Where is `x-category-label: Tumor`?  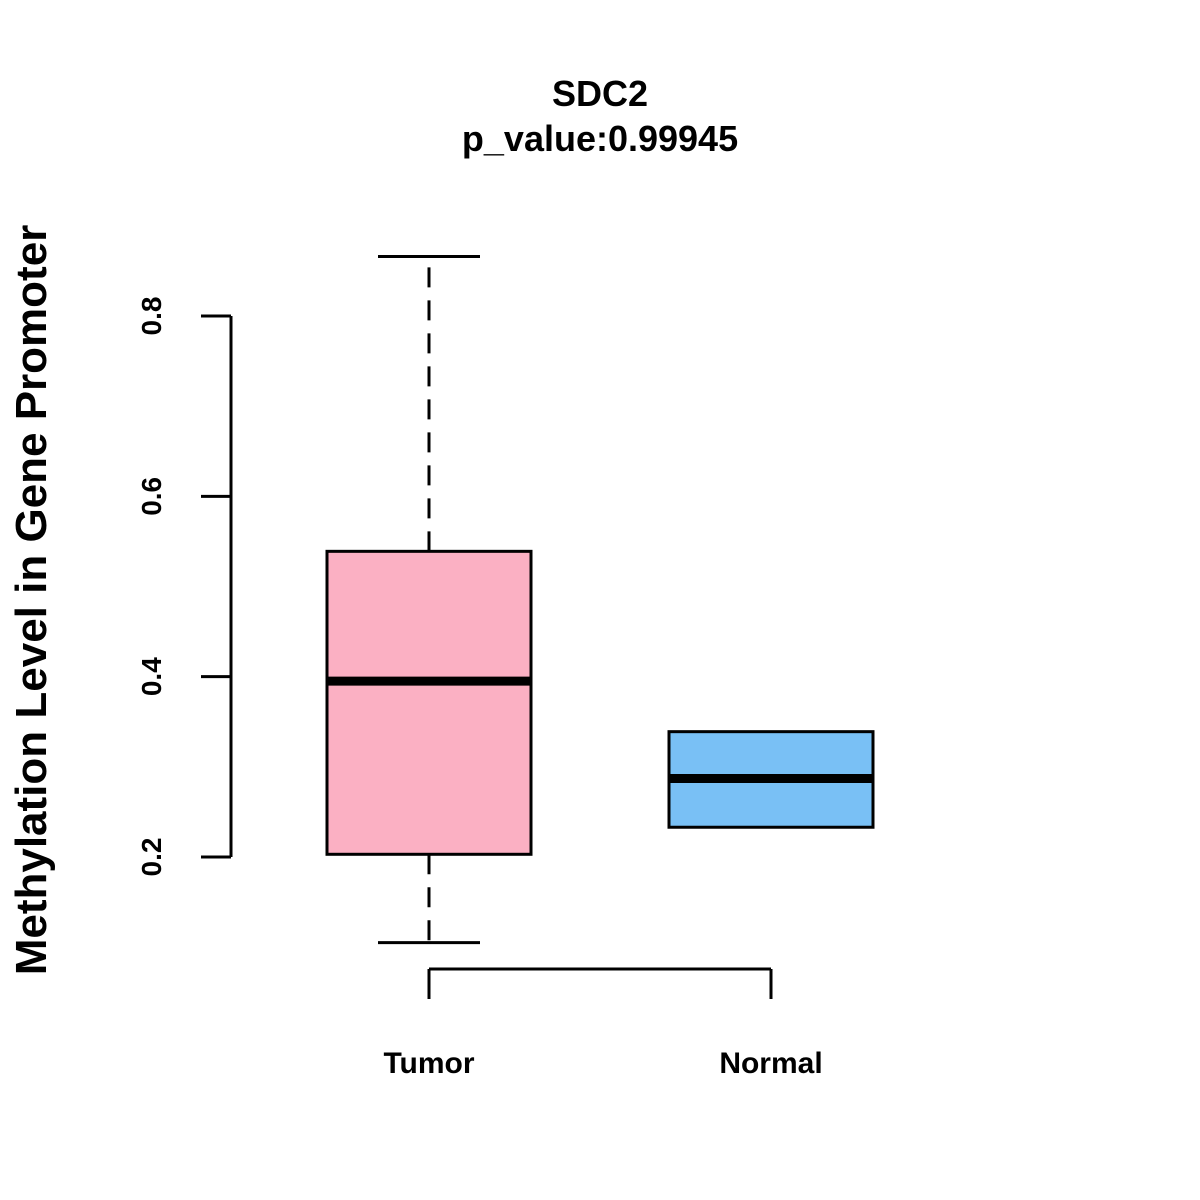
x-category-label: Tumor is located at coordinates (428, 1063).